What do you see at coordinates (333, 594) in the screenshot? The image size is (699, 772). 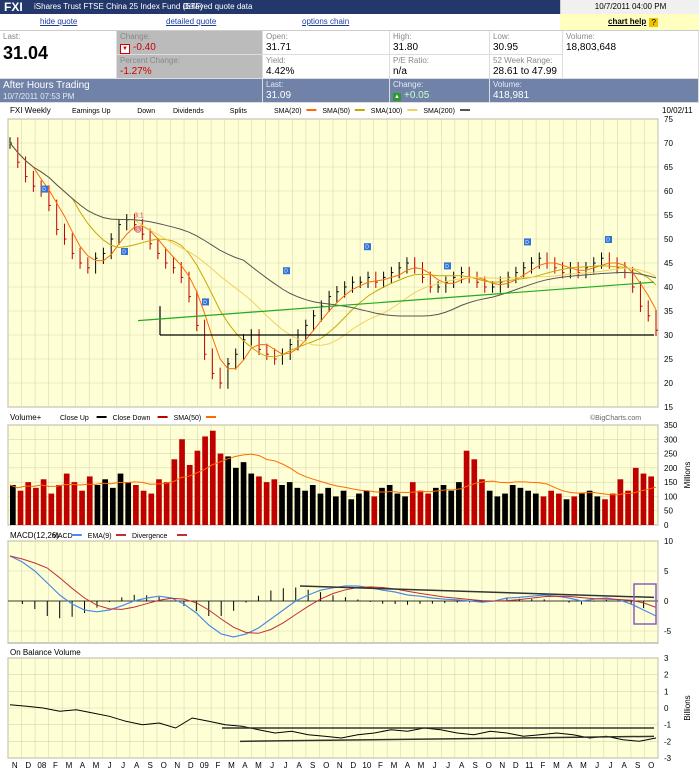 I see `macd-ema-line` at bounding box center [333, 594].